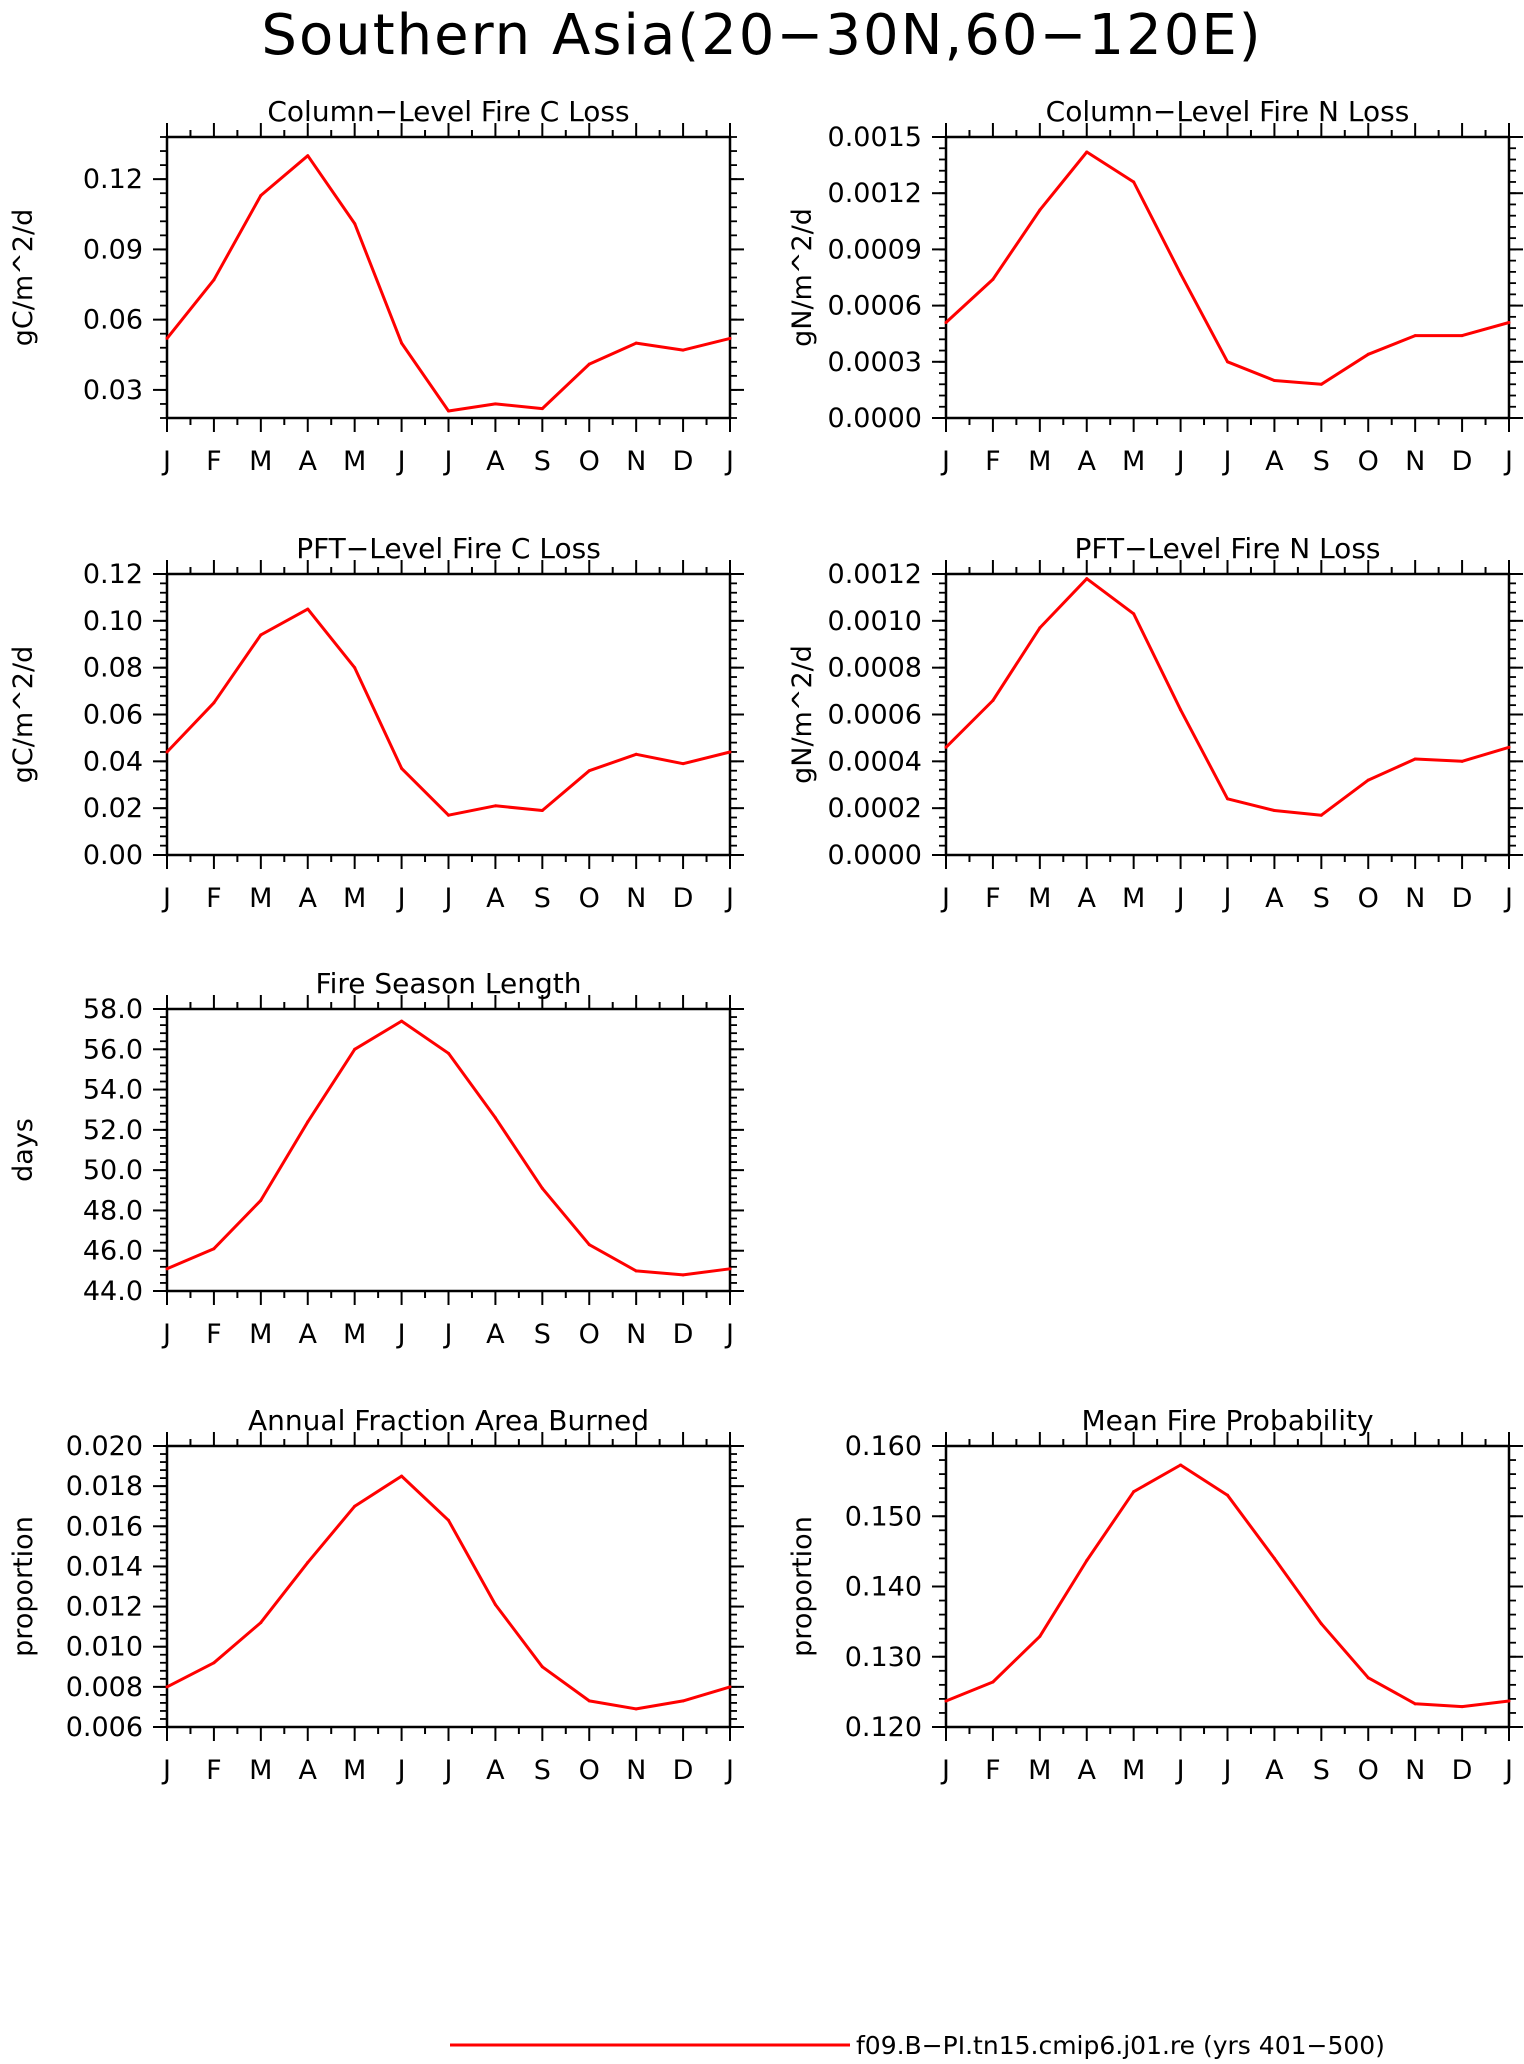  What do you see at coordinates (113, 1090) in the screenshot?
I see `y-tick-label: 54.0` at bounding box center [113, 1090].